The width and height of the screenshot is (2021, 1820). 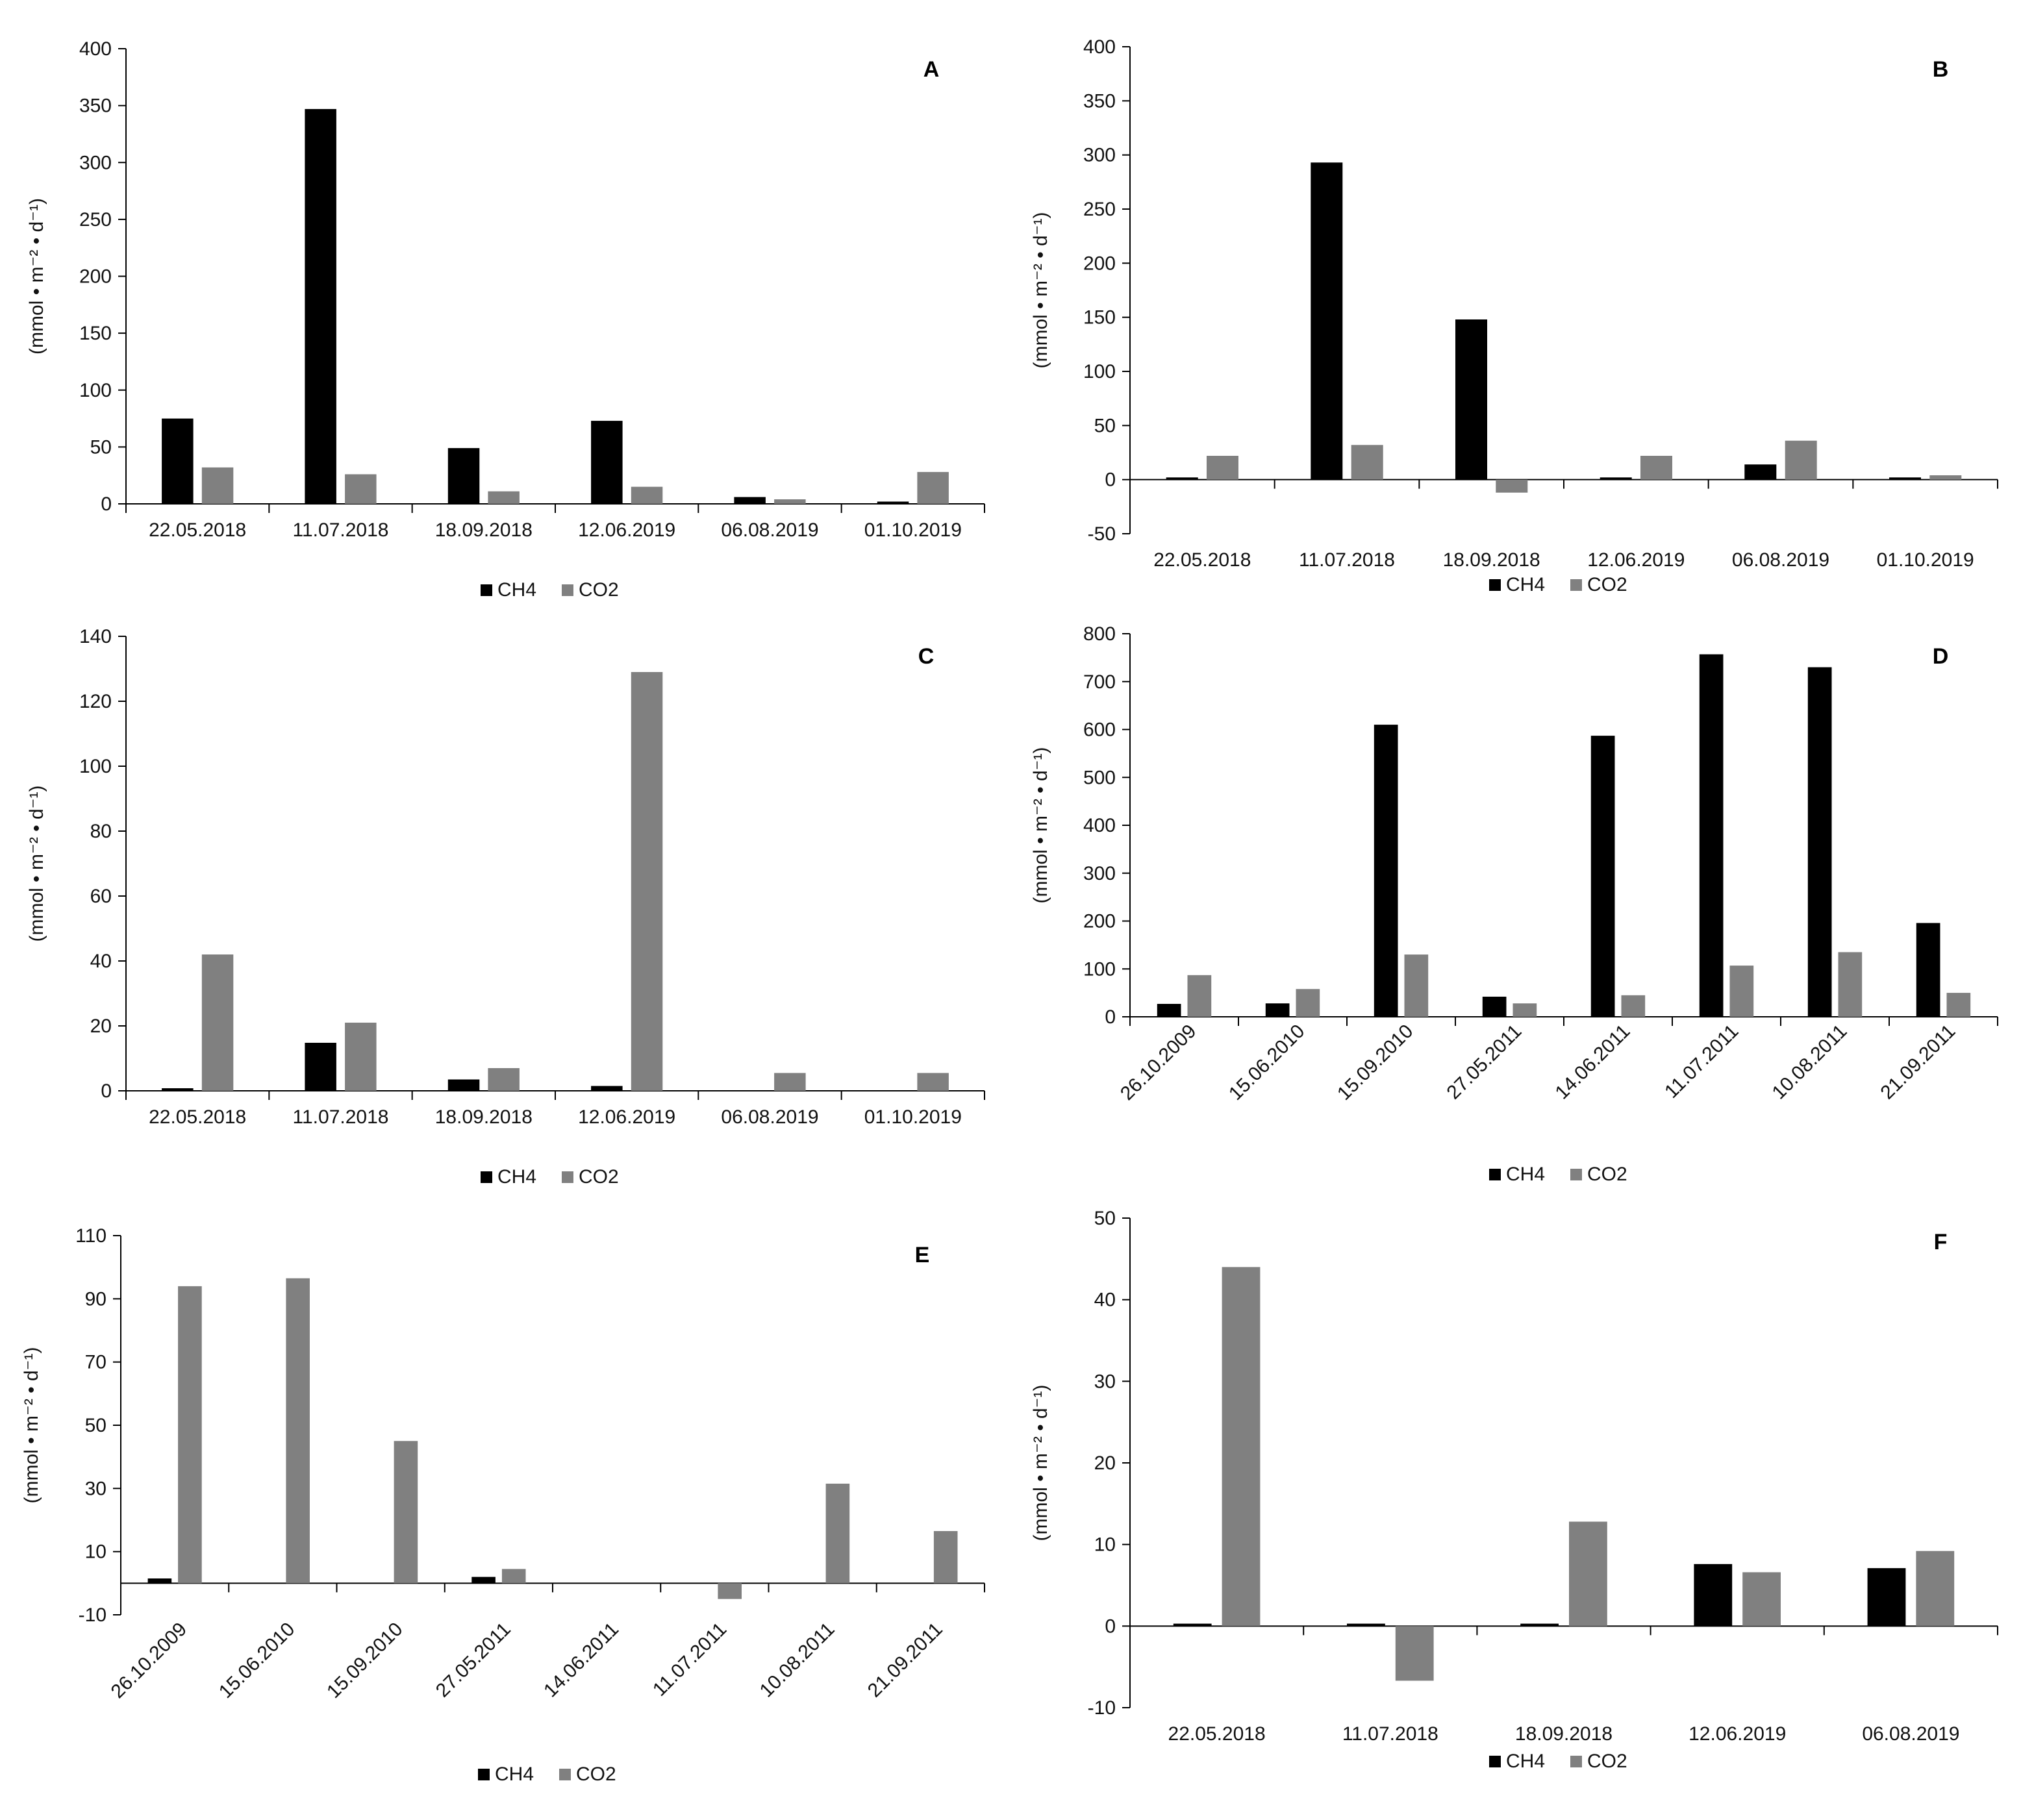 I want to click on chart-F-ytick-label: 10, so click(x=1105, y=1545).